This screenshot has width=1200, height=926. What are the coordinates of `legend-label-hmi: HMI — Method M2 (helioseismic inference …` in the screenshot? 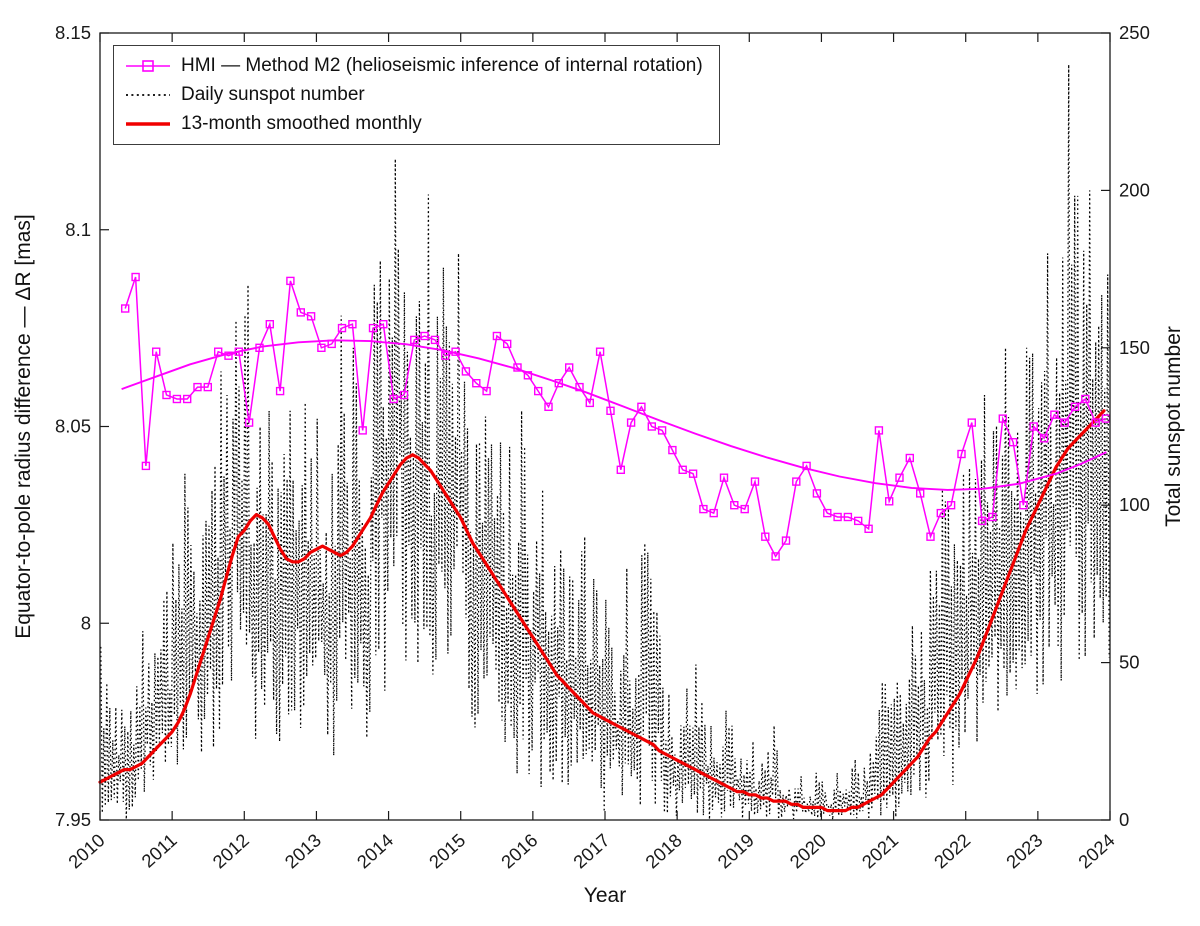 It's located at (442, 65).